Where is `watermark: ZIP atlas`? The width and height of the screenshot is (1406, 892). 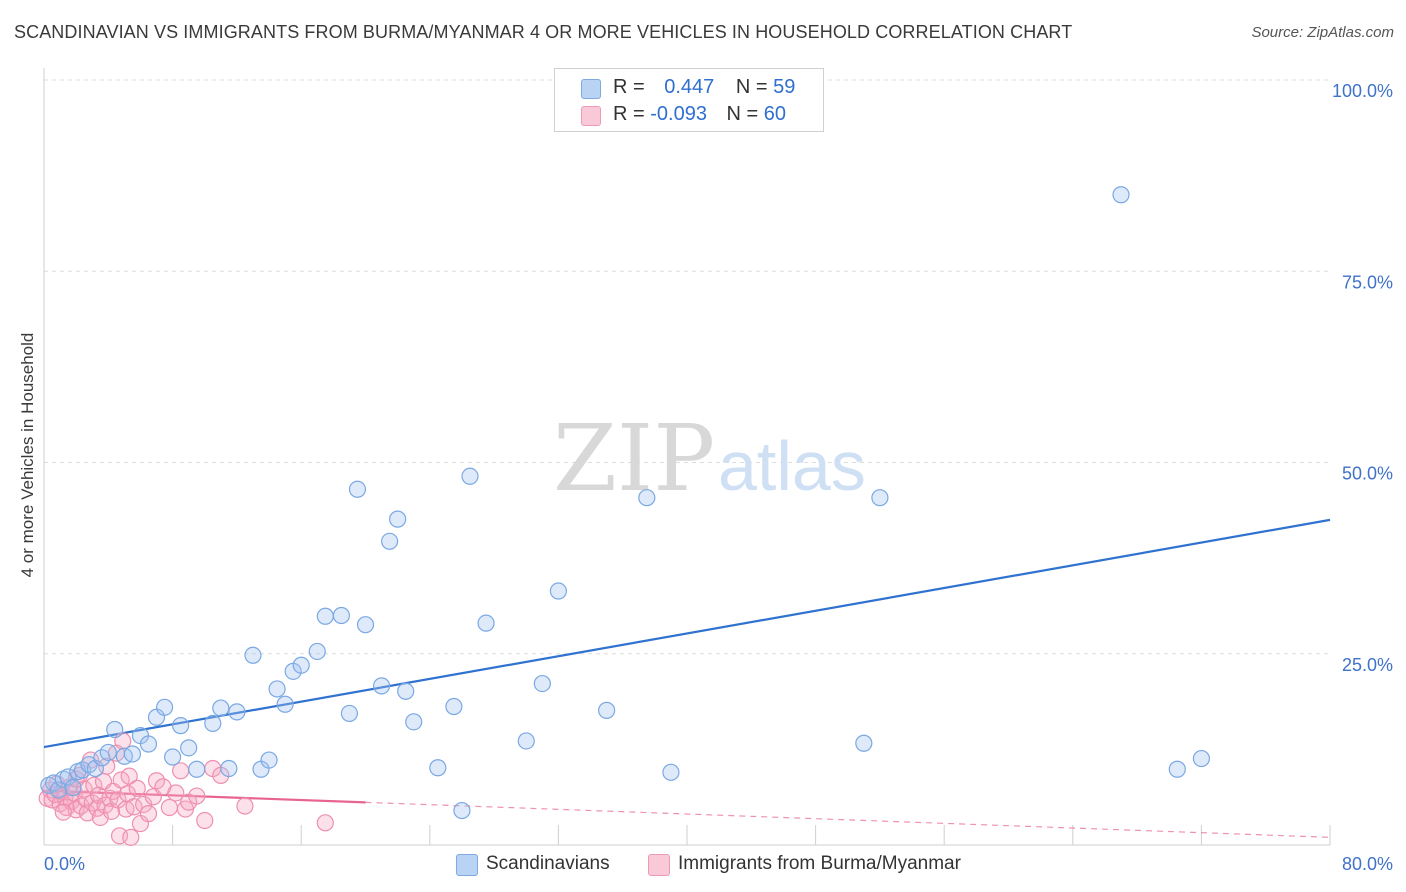
watermark: ZIP atlas is located at coordinates (709, 458).